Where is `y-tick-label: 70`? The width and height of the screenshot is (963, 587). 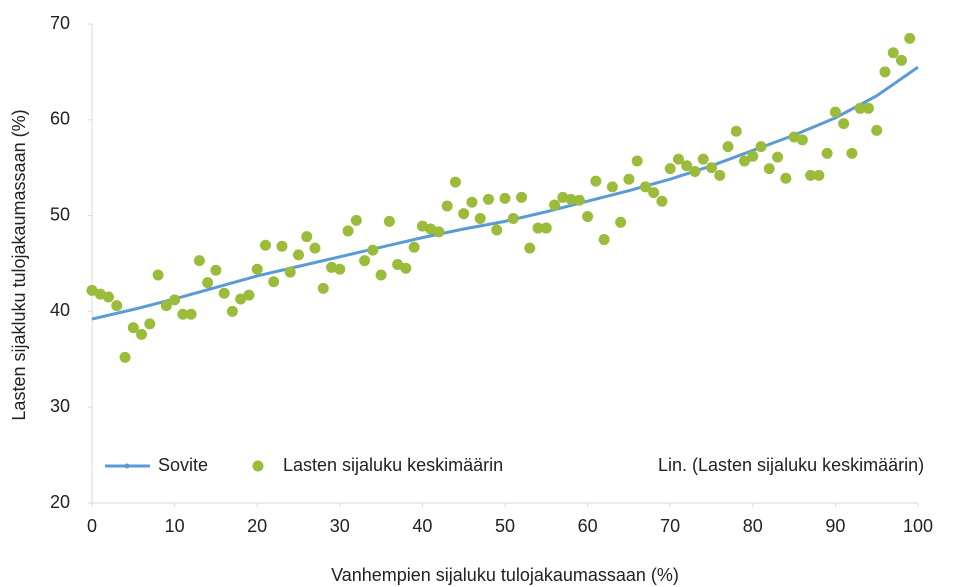 y-tick-label: 70 is located at coordinates (60, 23).